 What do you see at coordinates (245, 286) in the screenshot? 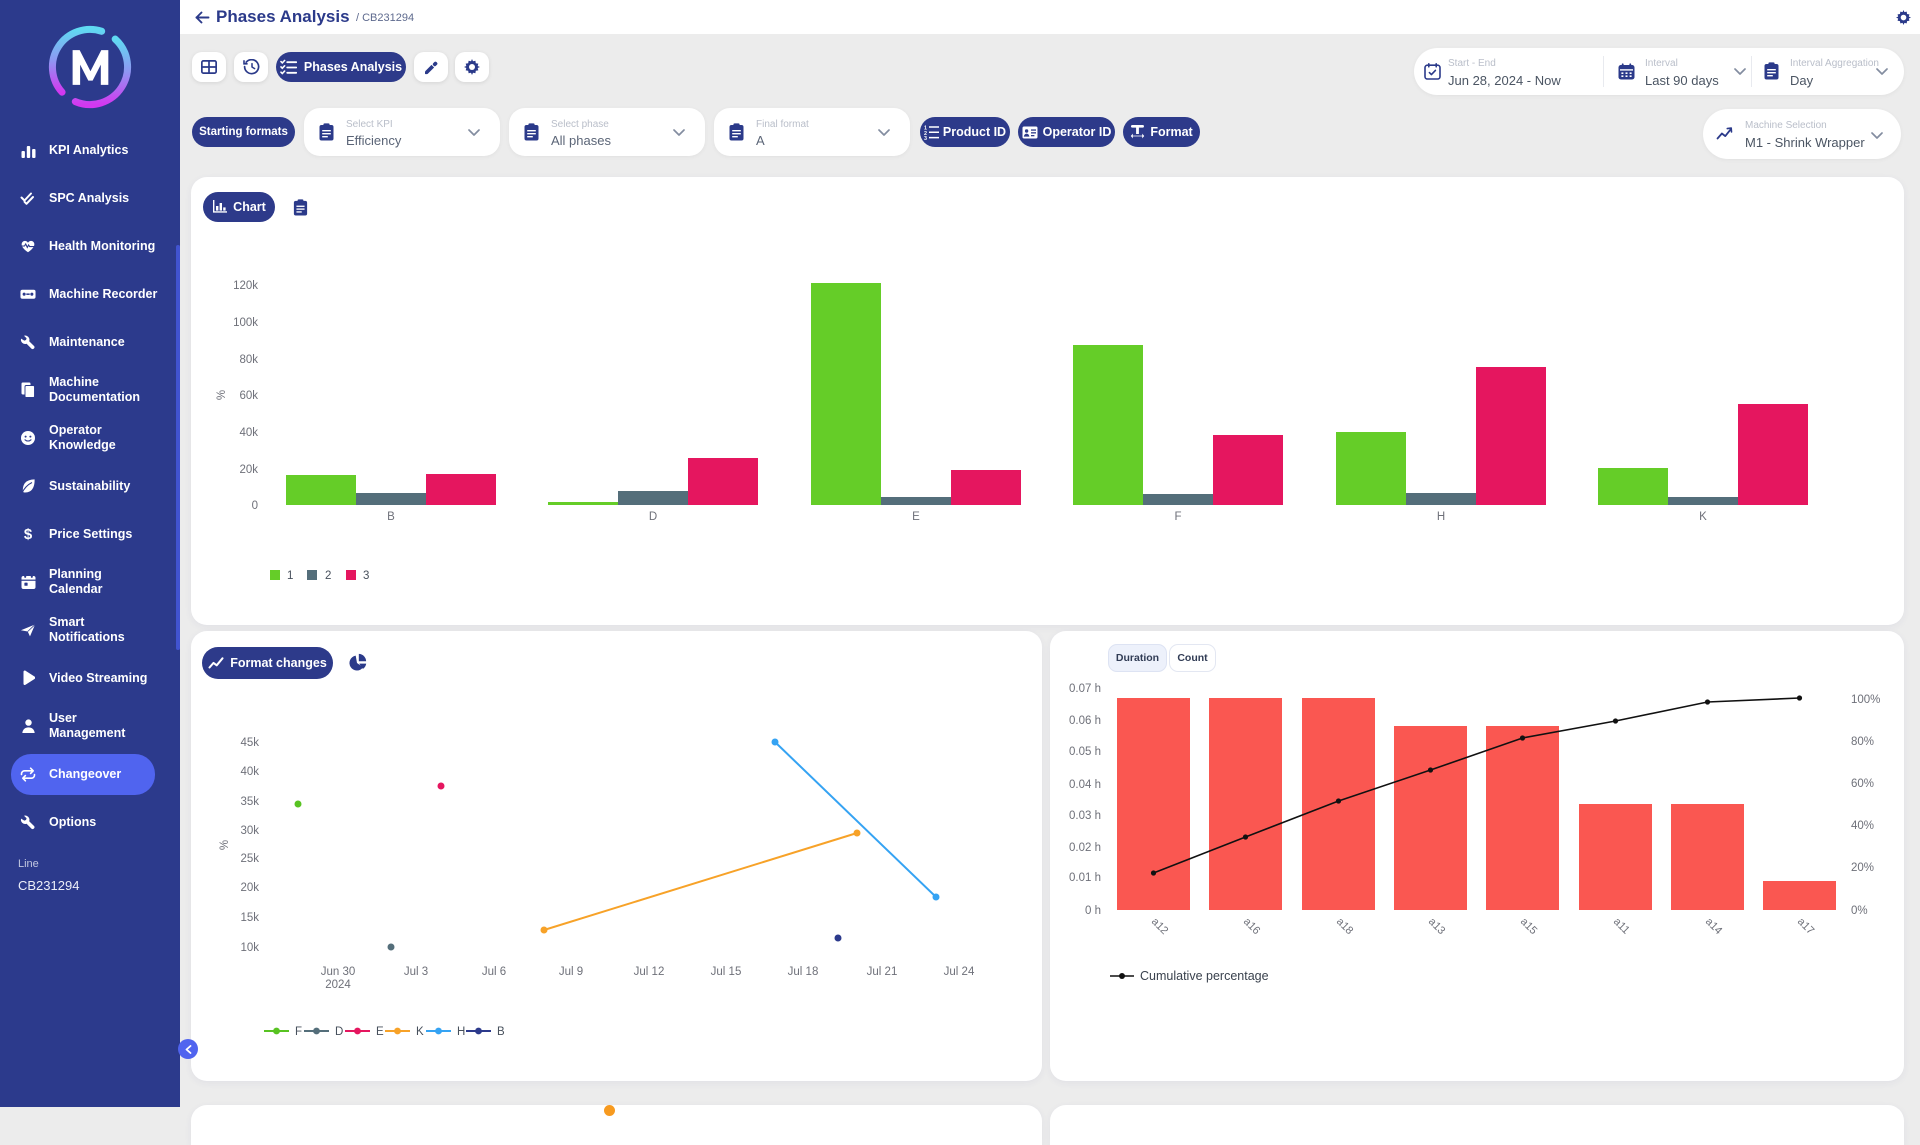
I see `svg-text: 120k` at bounding box center [245, 286].